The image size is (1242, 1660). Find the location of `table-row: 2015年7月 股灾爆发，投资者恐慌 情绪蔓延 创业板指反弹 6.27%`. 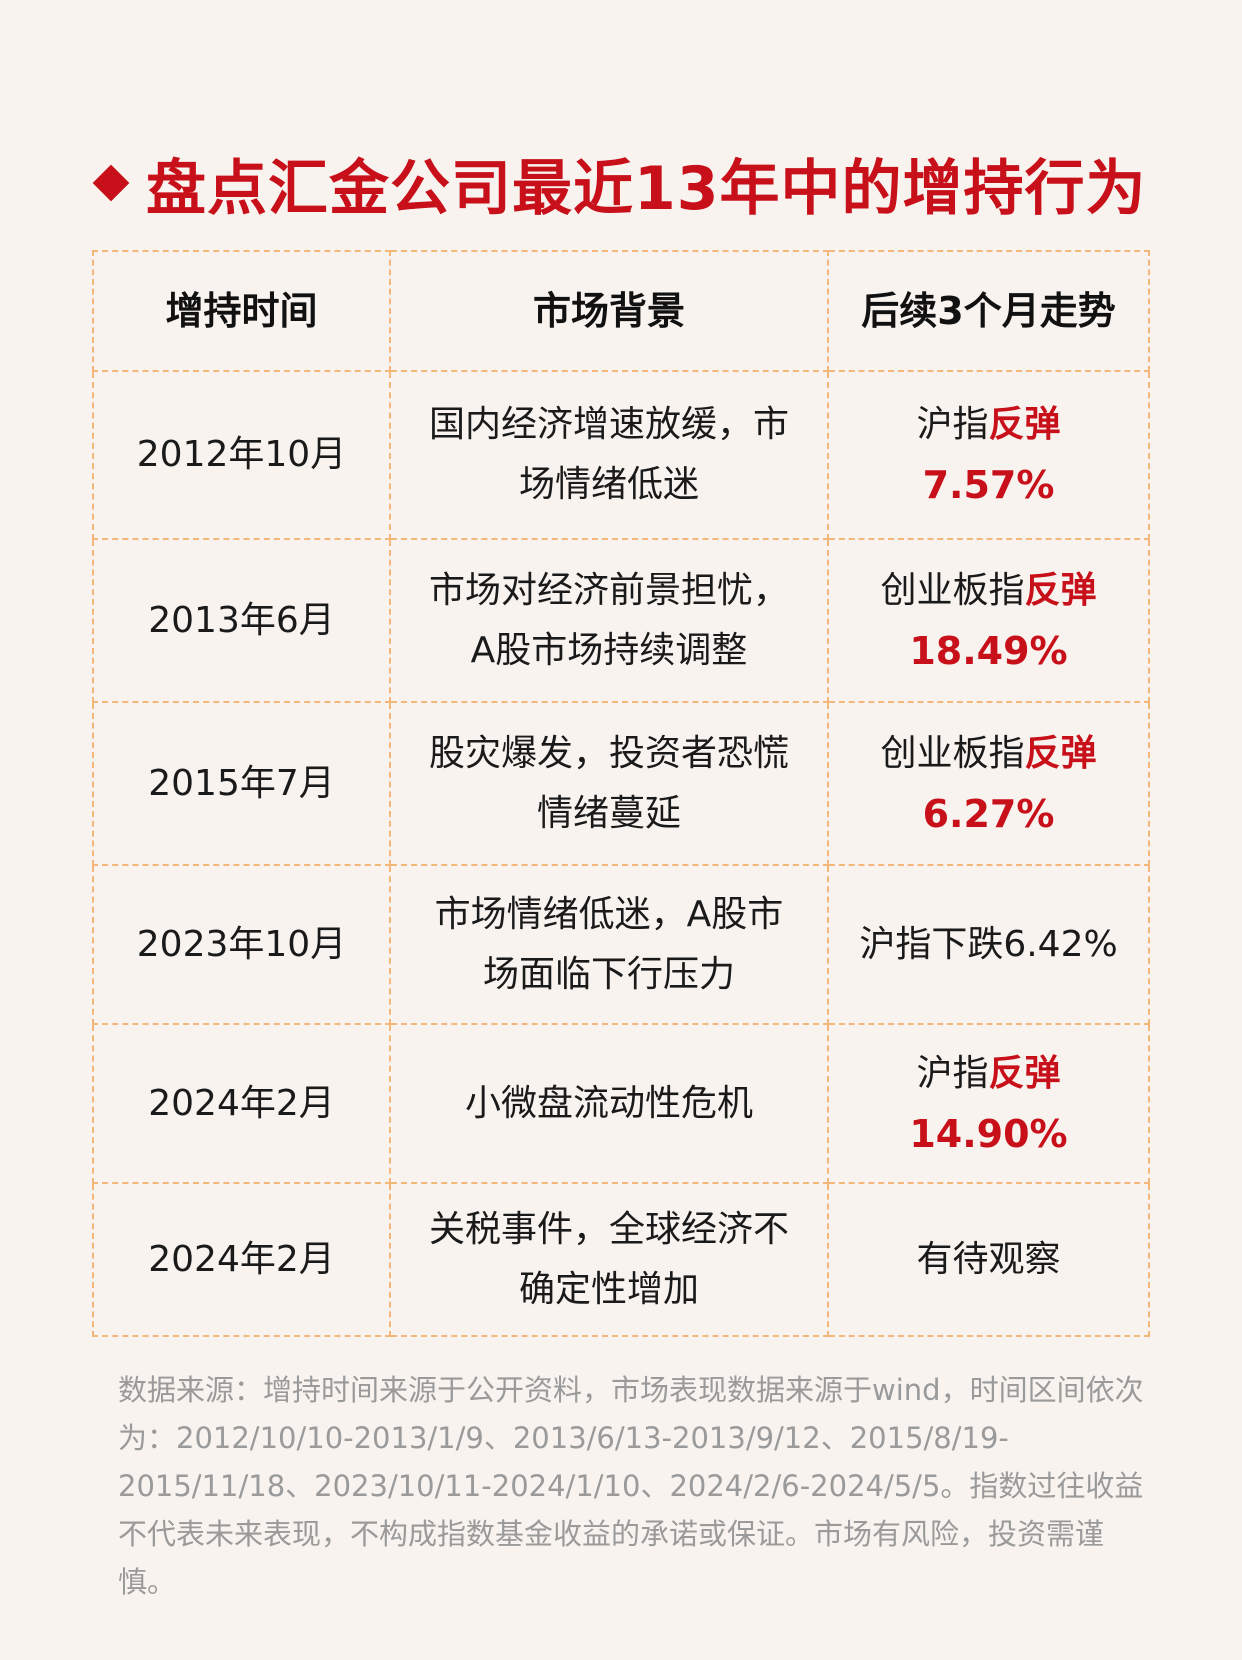

table-row: 2015年7月 股灾爆发，投资者恐慌 情绪蔓延 创业板指反弹 6.27% is located at coordinates (621, 783).